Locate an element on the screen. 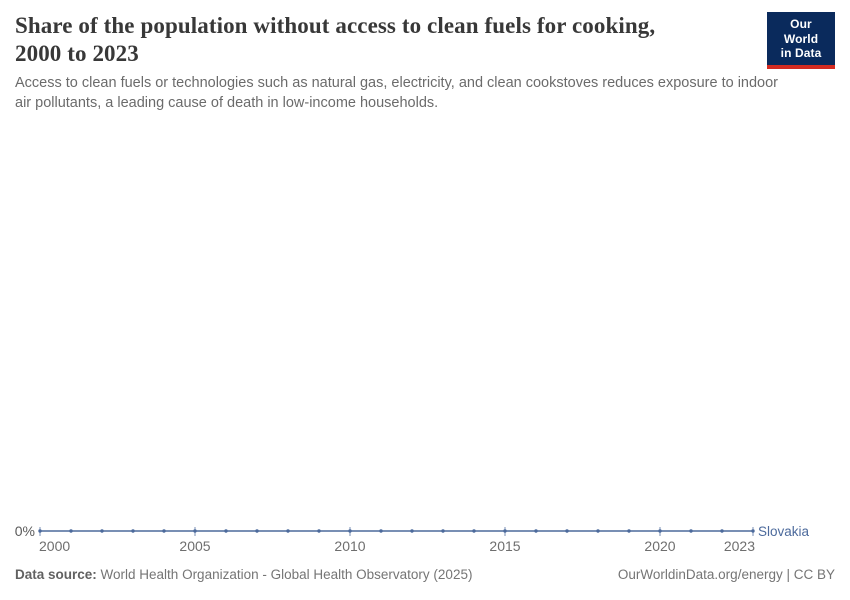 This screenshot has width=850, height=600. data-source-label: Data source: is located at coordinates (56, 574).